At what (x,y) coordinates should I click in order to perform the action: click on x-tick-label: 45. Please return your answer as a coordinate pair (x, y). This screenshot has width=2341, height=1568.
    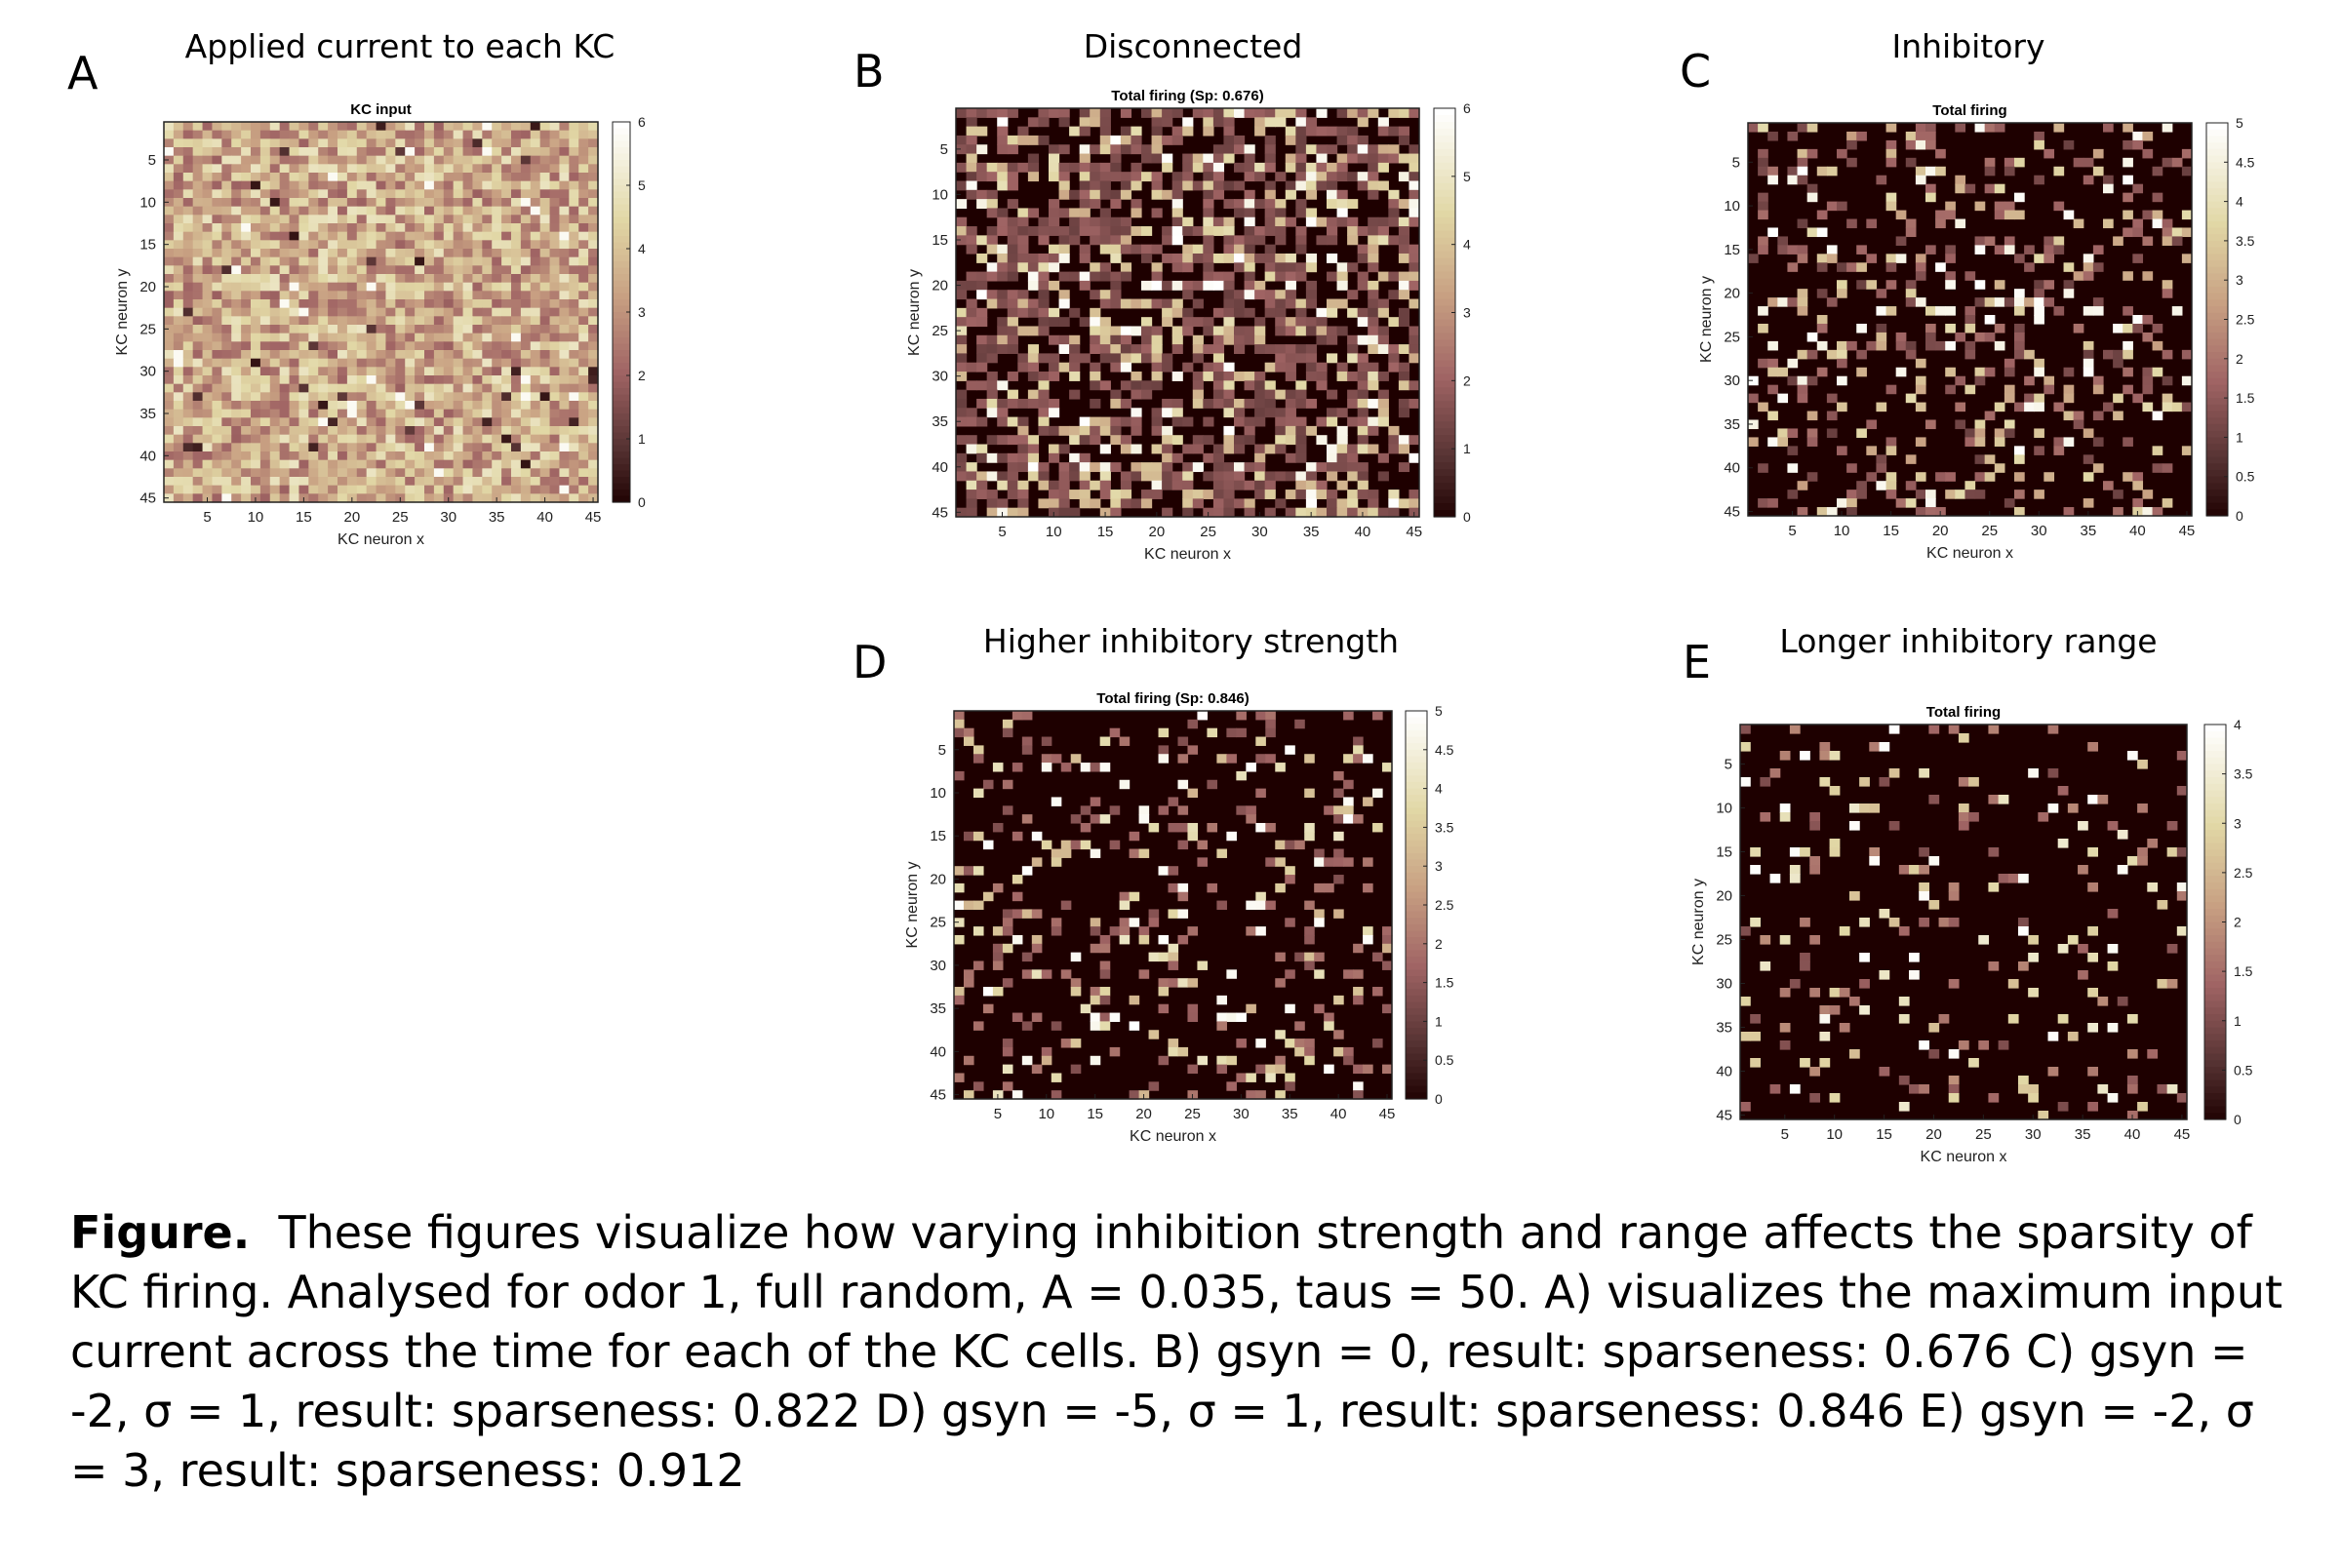
    Looking at the image, I should click on (1414, 532).